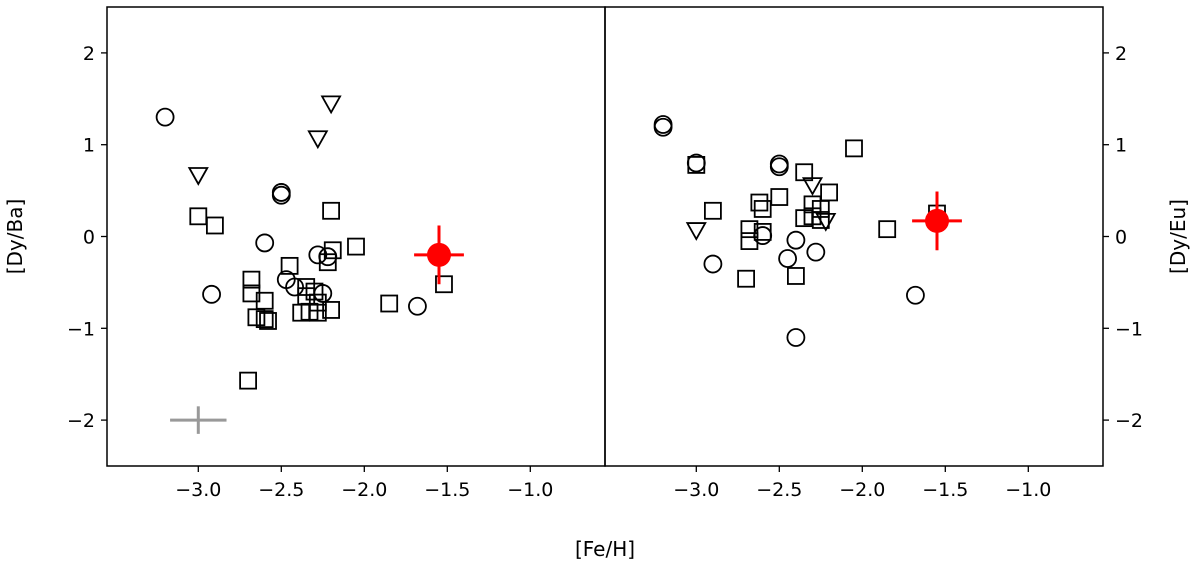  Describe the element at coordinates (1178, 236) in the screenshot. I see `y-axis-label: [Dy/Eu]` at that location.